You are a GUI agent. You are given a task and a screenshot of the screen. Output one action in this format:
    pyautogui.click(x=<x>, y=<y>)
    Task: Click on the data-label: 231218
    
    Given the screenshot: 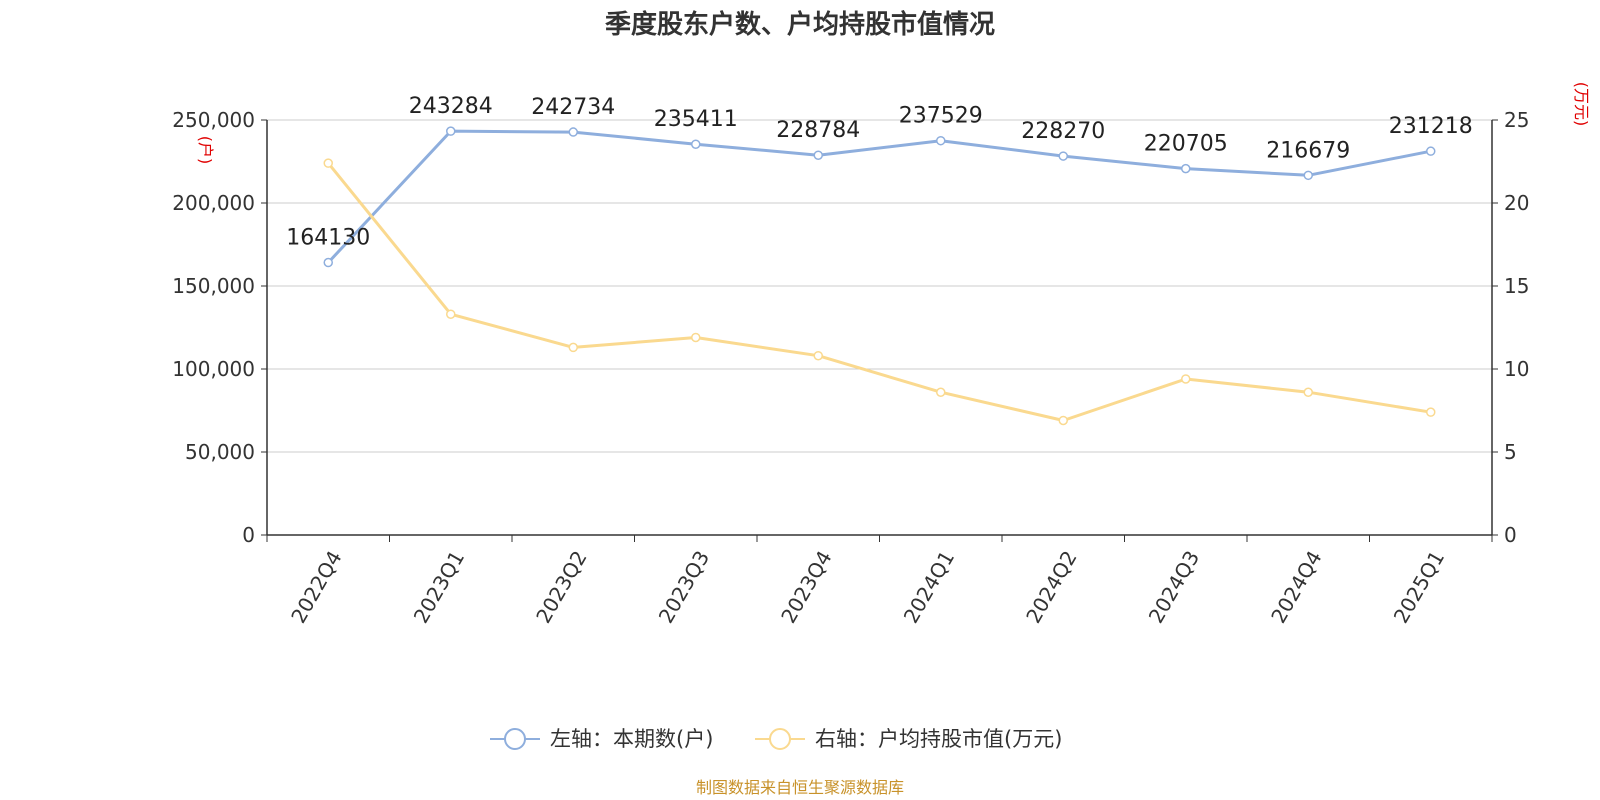 What is the action you would take?
    pyautogui.click(x=1431, y=126)
    